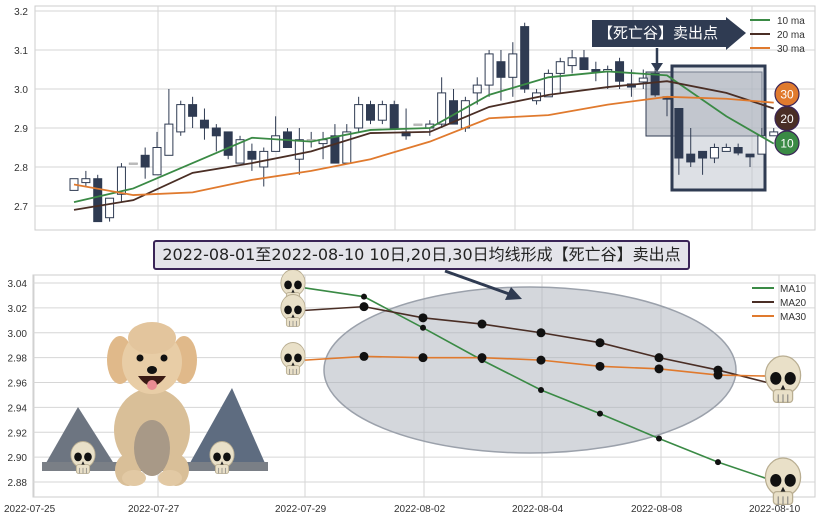 The image size is (822, 521). Describe the element at coordinates (736, 33) in the screenshot. I see `callout-arrow-head-icon` at that location.